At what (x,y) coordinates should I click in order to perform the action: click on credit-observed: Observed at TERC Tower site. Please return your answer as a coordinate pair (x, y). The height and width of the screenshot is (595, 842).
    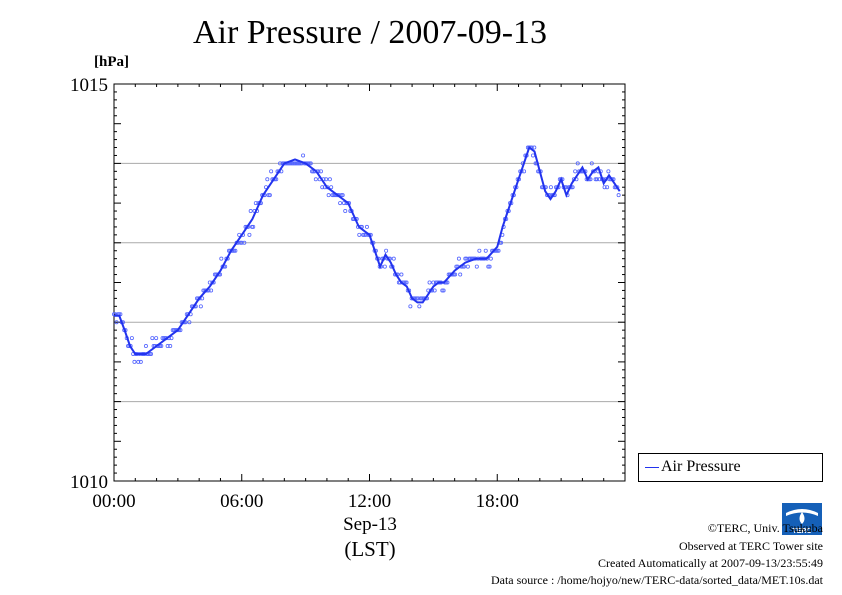
    Looking at the image, I should click on (750, 546).